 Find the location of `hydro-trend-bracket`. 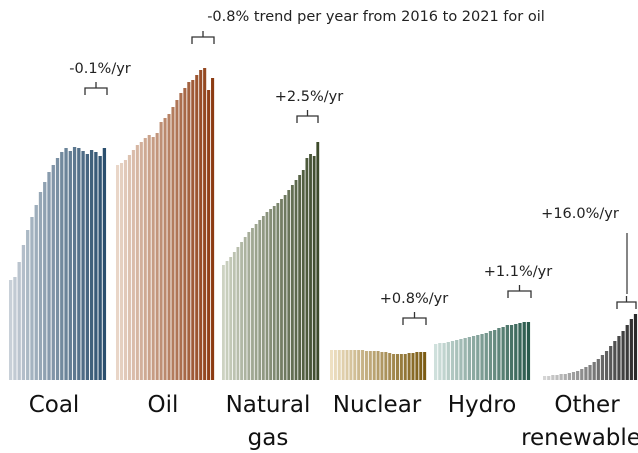

hydro-trend-bracket is located at coordinates (519, 291).